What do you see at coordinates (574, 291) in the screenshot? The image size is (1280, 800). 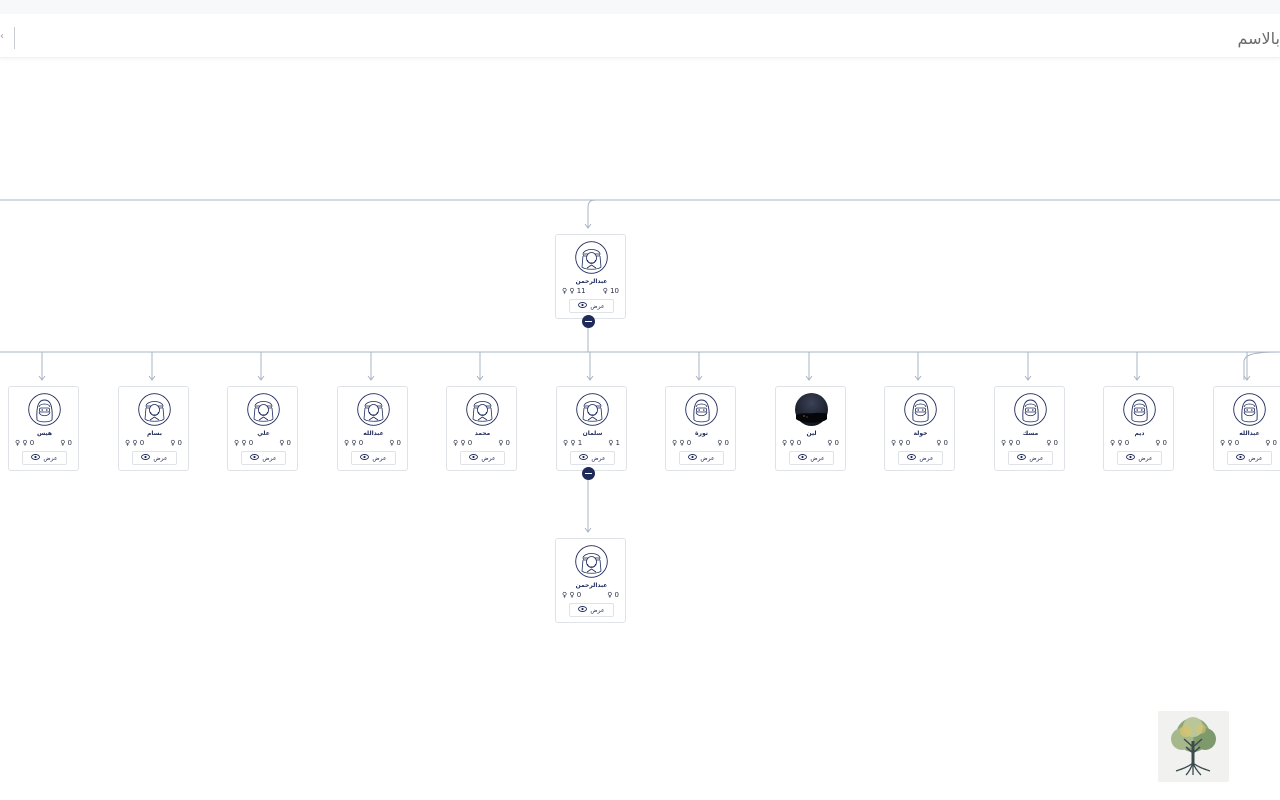 I see `descendants-count: ♀ ♀ 11` at bounding box center [574, 291].